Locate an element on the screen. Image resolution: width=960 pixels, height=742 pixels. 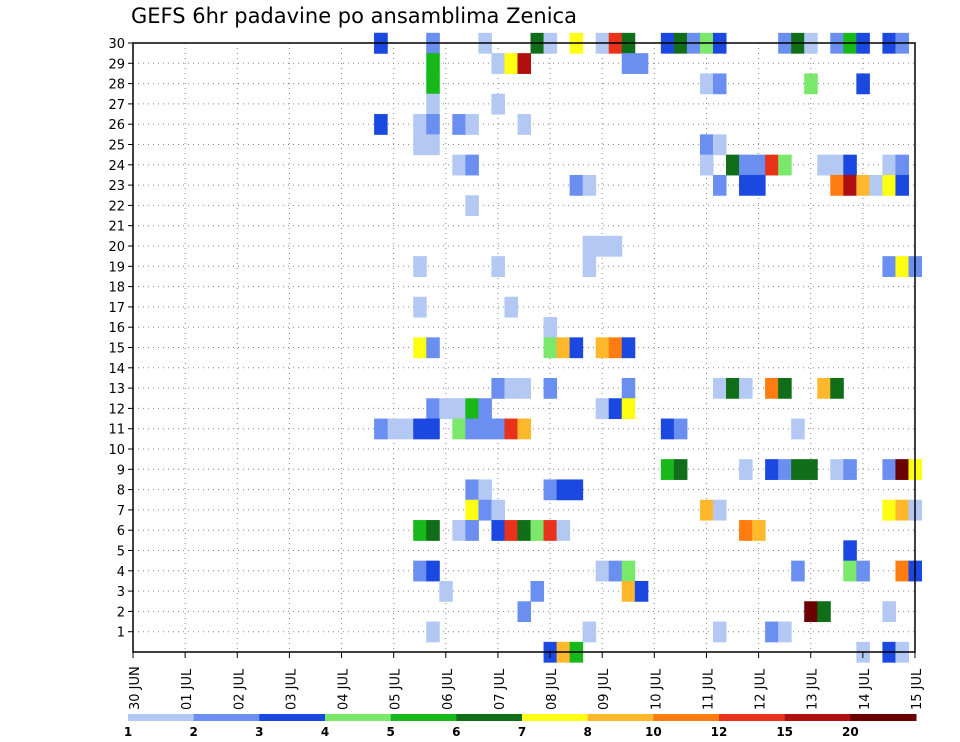
y-tick-label: 30 is located at coordinates (116, 44).